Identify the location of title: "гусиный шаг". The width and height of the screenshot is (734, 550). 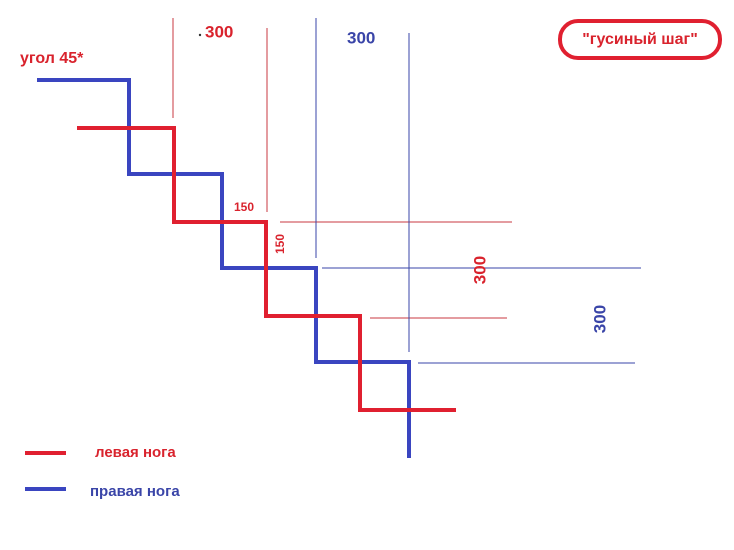
(640, 39).